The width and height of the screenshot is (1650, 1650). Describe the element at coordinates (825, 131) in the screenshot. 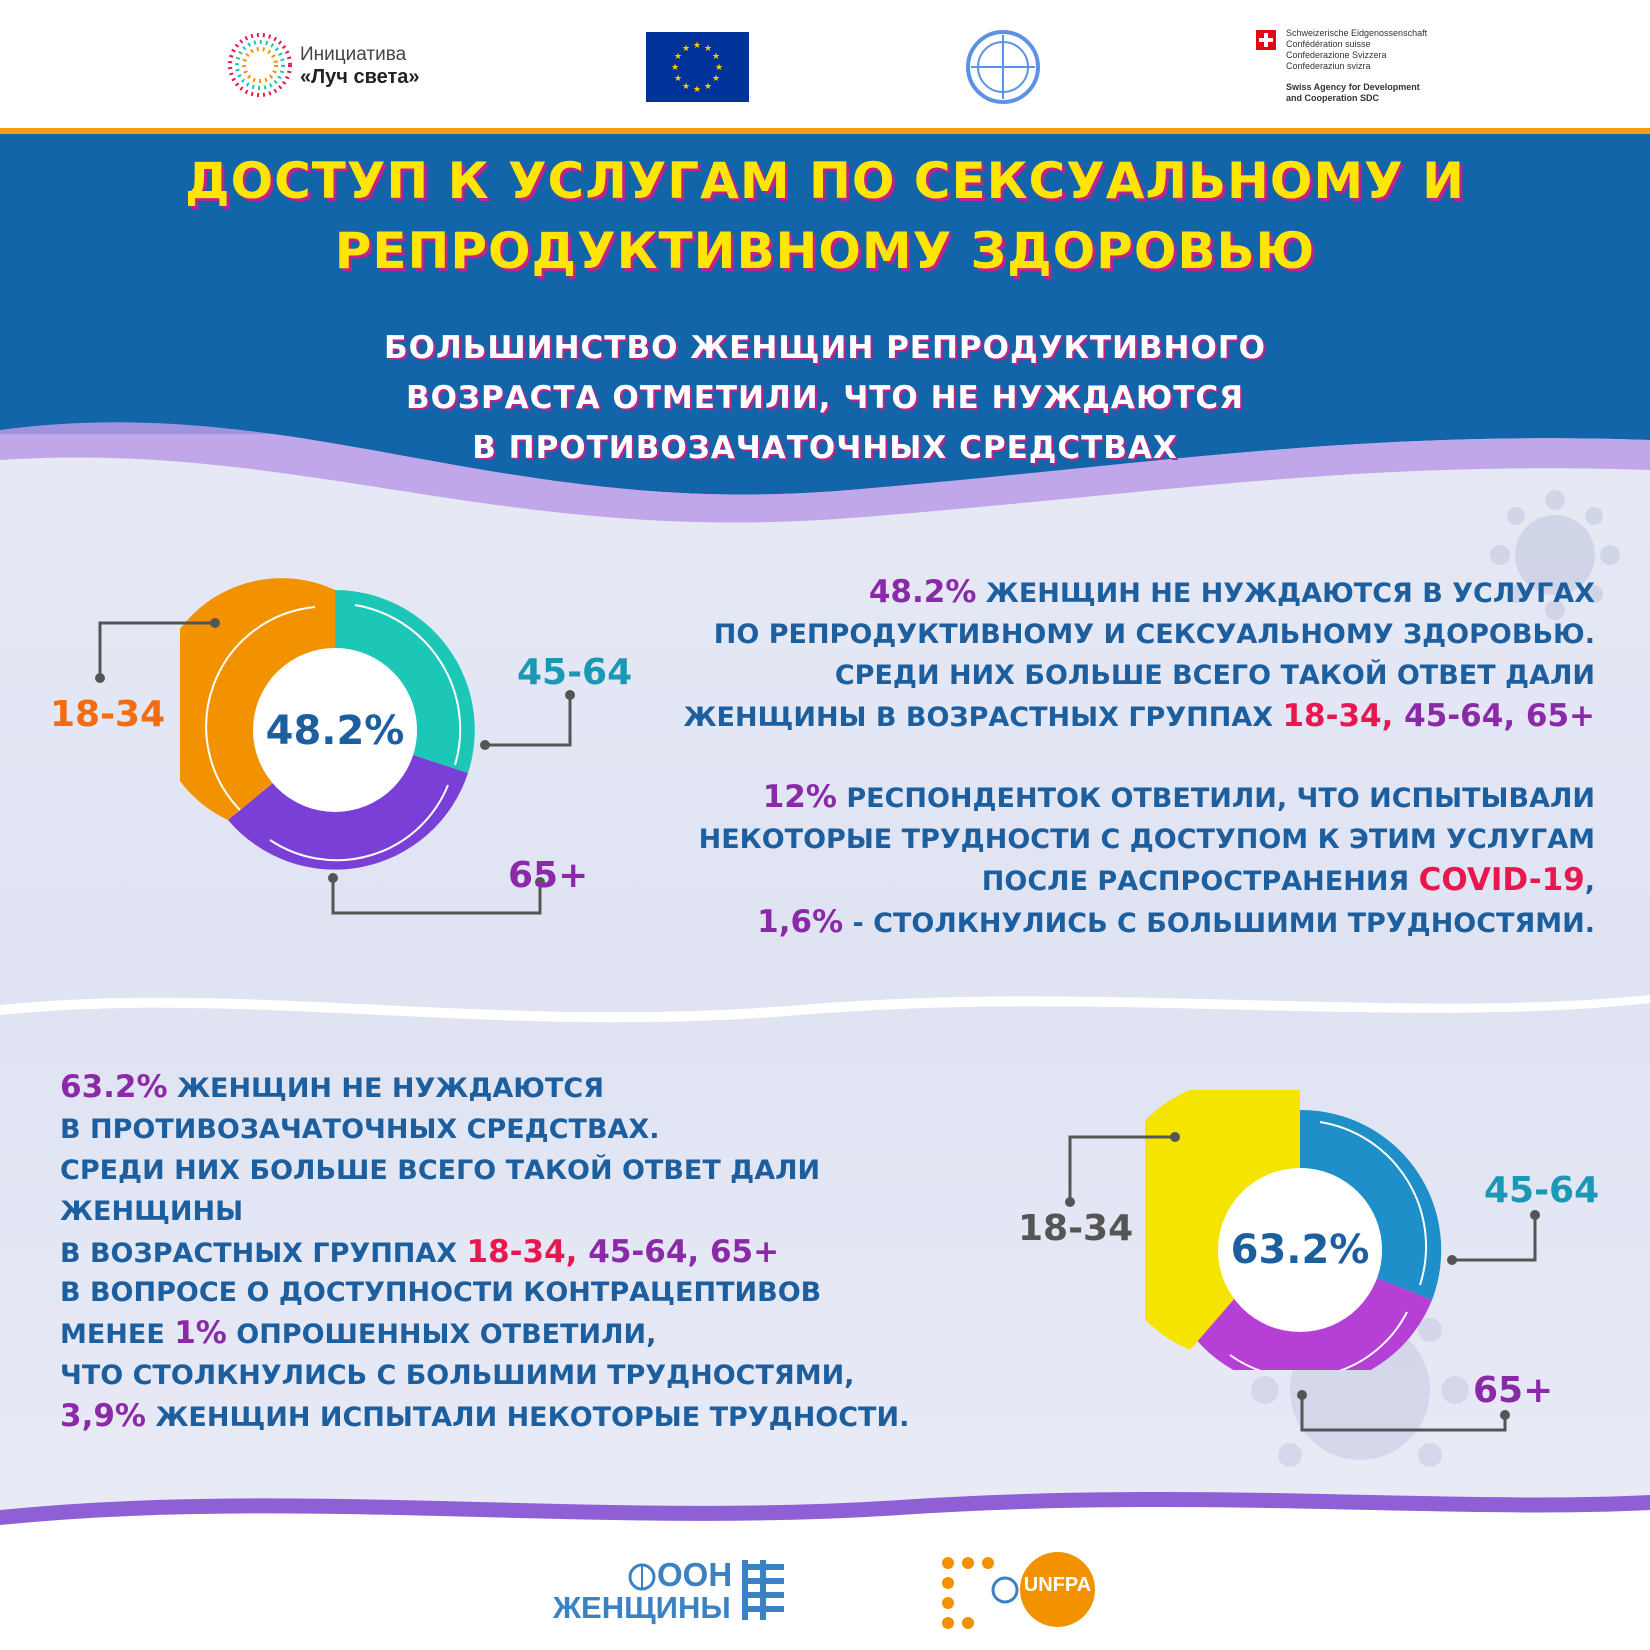

I see `orange-stripe` at that location.